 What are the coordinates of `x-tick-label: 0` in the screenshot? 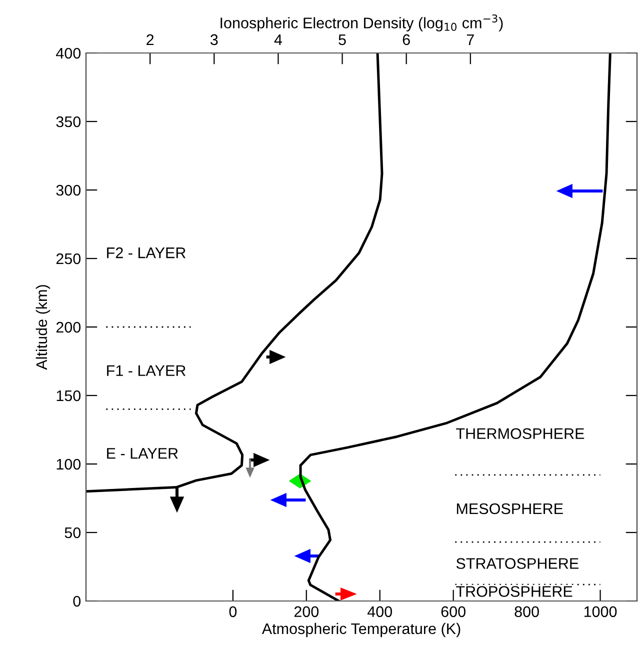 It's located at (233, 612).